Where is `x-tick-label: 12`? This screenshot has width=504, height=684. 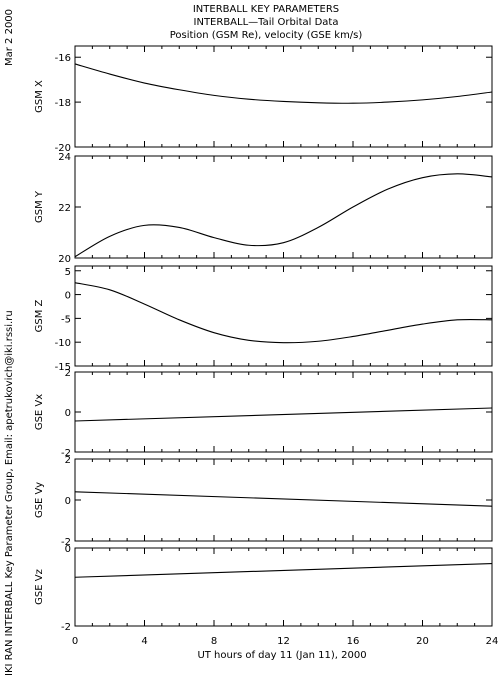 x-tick-label: 12 is located at coordinates (283, 641).